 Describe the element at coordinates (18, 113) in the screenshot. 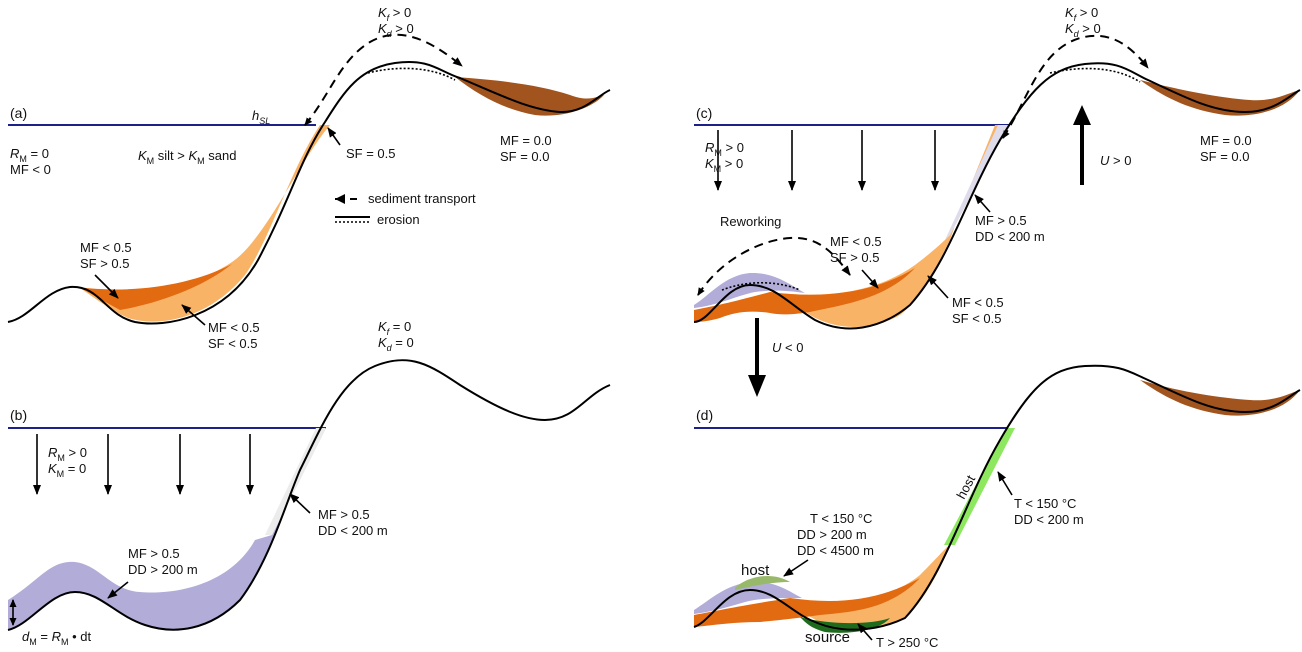

I see `panel-label-a: (a)` at that location.